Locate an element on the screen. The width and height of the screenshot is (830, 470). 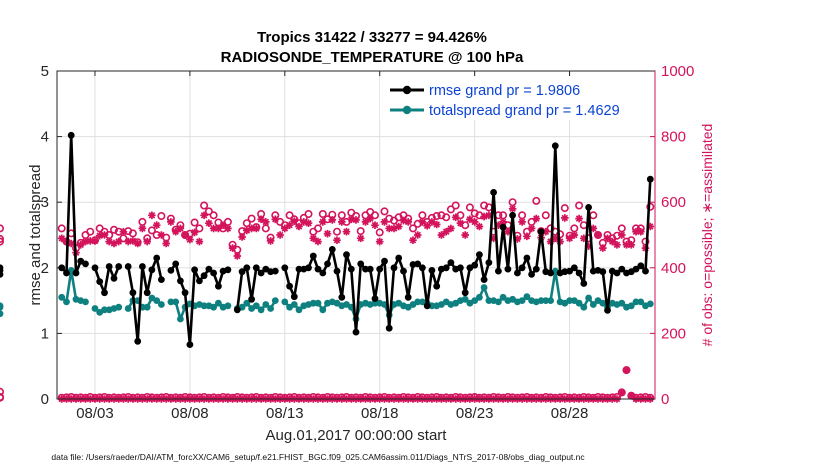
x-tick-label: 08/18 is located at coordinates (380, 413).